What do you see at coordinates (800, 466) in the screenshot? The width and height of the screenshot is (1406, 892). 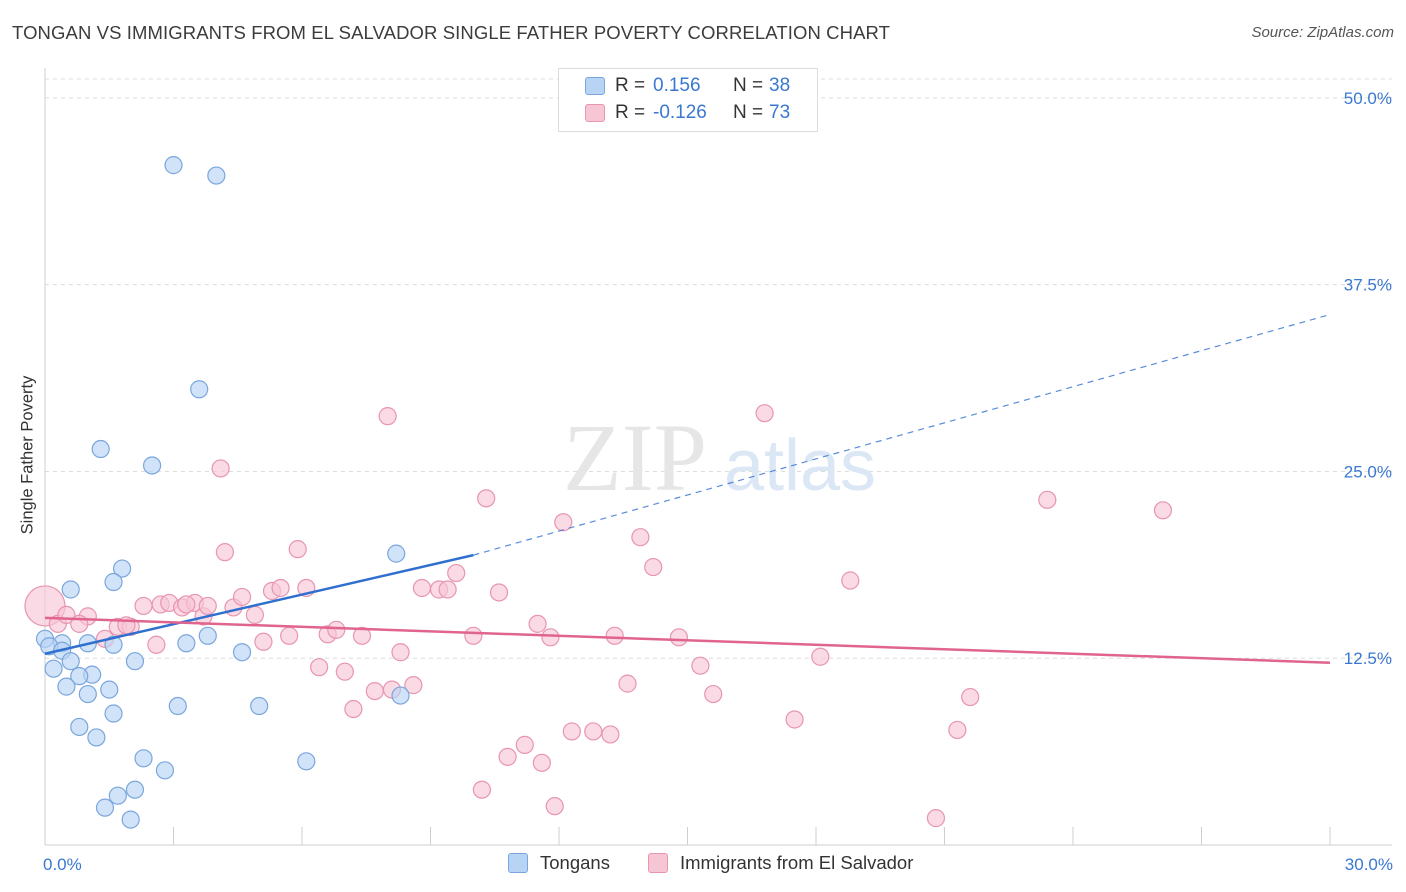 I see `watermark-atlas: atlas` at bounding box center [800, 466].